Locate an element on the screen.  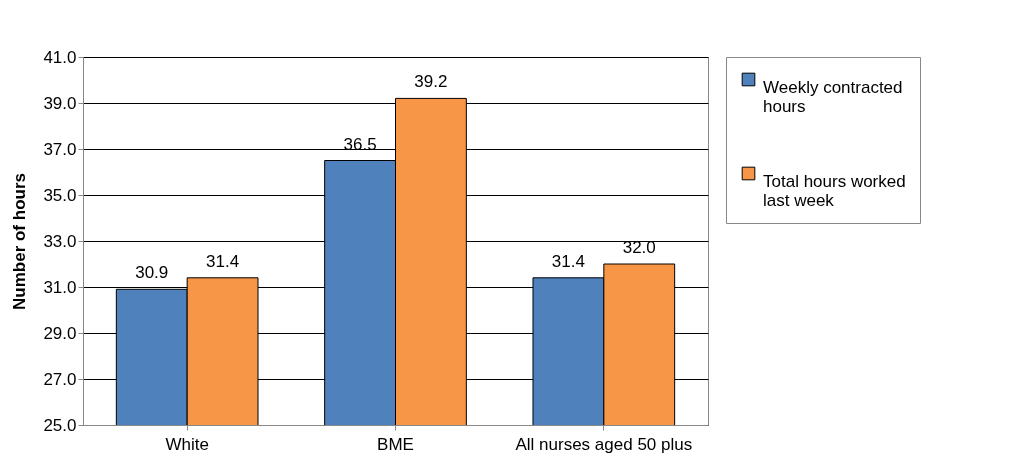
data-label: 39.2 is located at coordinates (431, 82).